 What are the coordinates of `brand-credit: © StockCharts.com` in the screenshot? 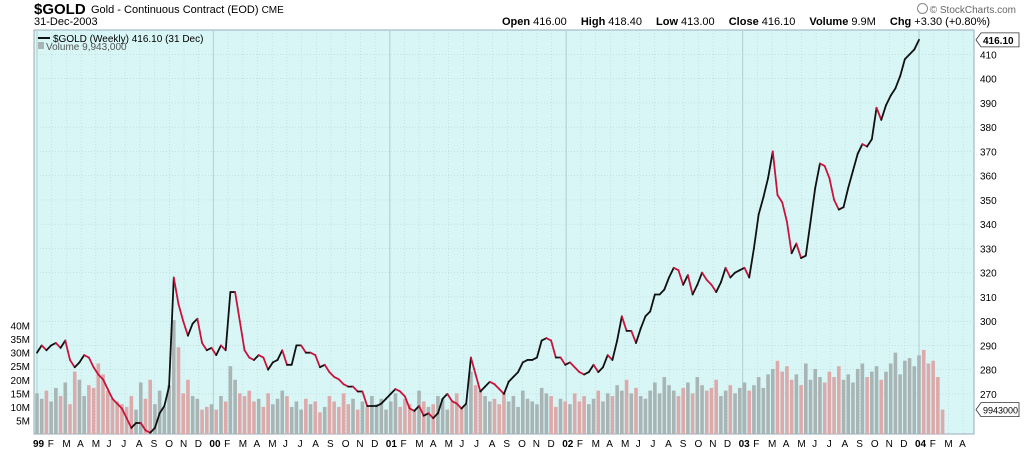 It's located at (966, 9).